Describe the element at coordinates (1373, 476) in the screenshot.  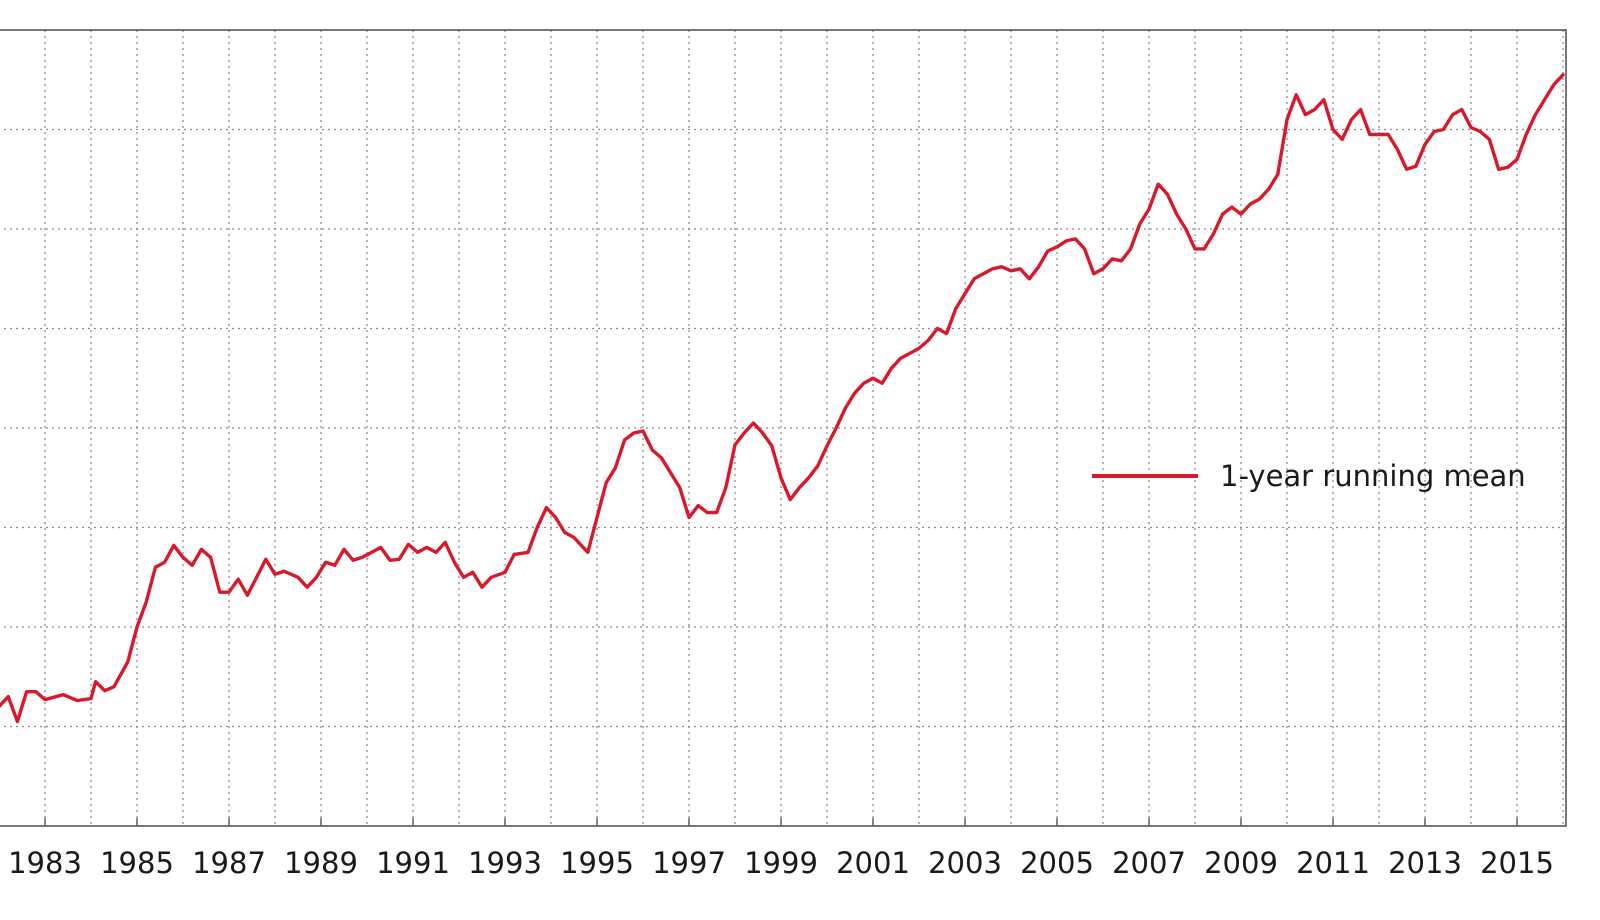
I see `legend-label: 1-year running mean` at that location.